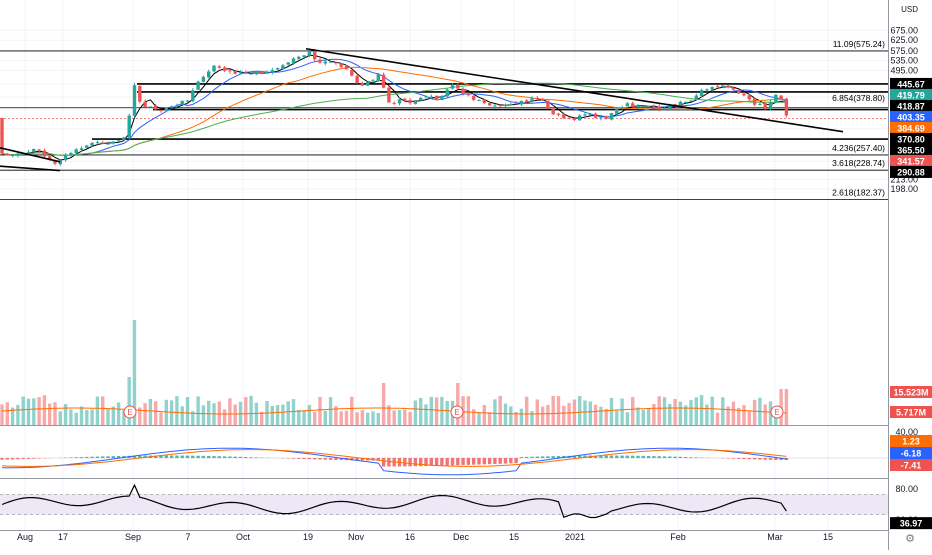  I want to click on currency-label: USD, so click(909, 9).